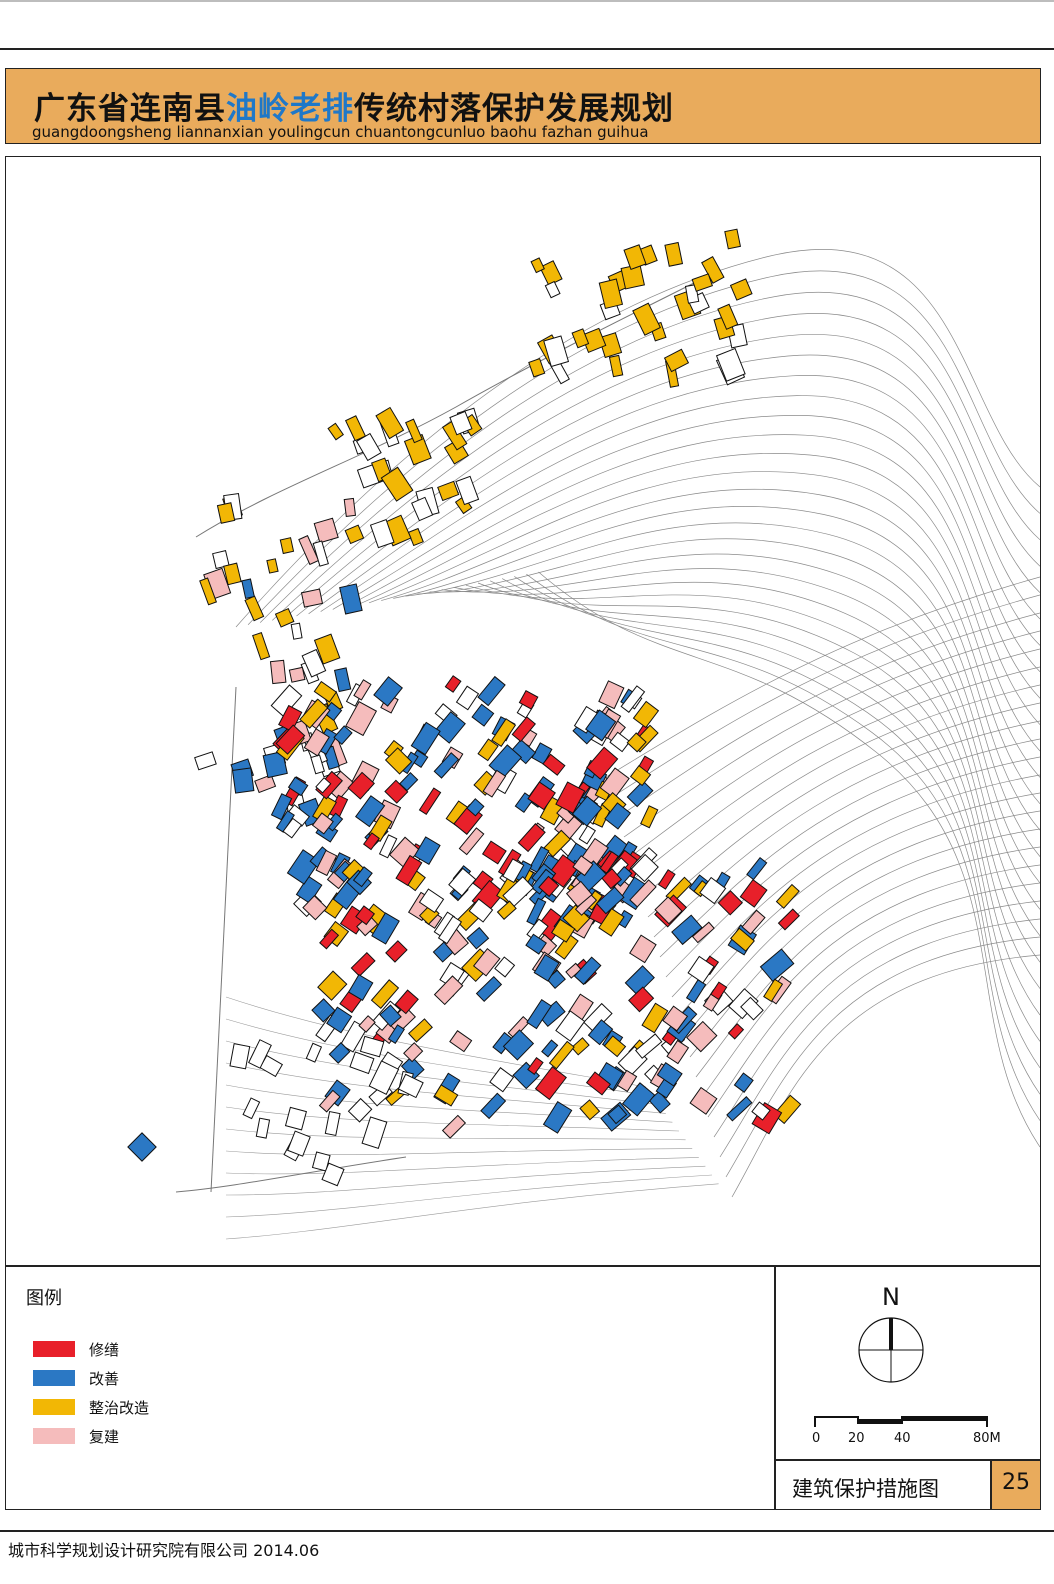 This screenshot has width=1054, height=1584. I want to click on footer-line, so click(527, 1531).